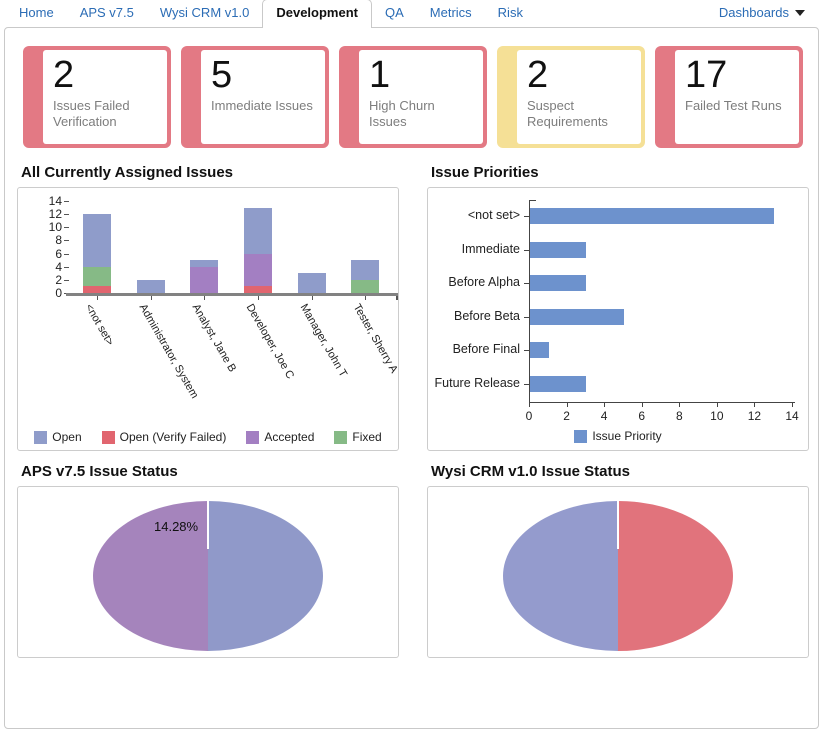  What do you see at coordinates (753, 12) in the screenshot?
I see `dashboards-label: Dashboards` at bounding box center [753, 12].